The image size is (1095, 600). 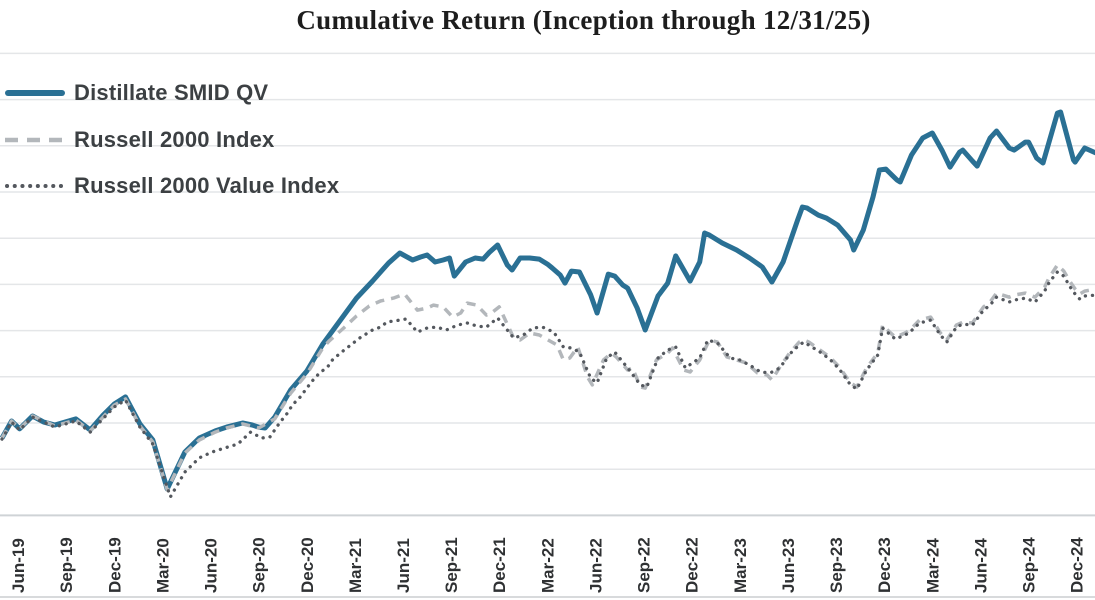 What do you see at coordinates (259, 565) in the screenshot?
I see `x-axis-label: Sep-20` at bounding box center [259, 565].